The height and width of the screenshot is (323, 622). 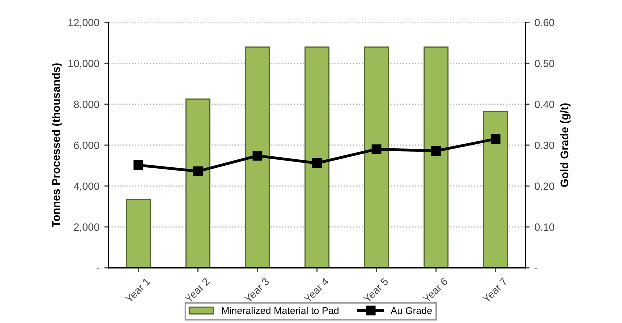 I want to click on y-tick-label: 12,000, so click(x=84, y=23).